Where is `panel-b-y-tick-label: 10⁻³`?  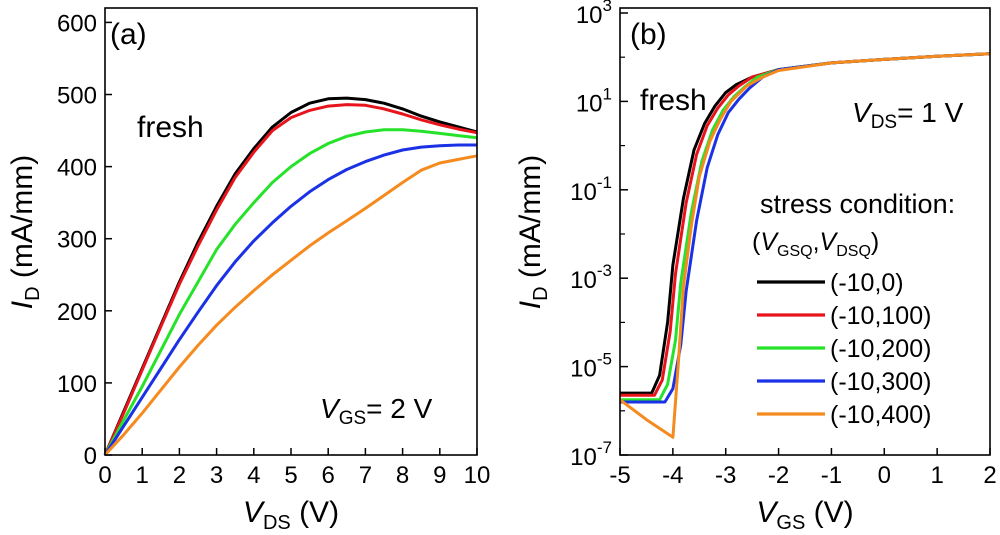 panel-b-y-tick-label: 10⁻³ is located at coordinates (591, 277).